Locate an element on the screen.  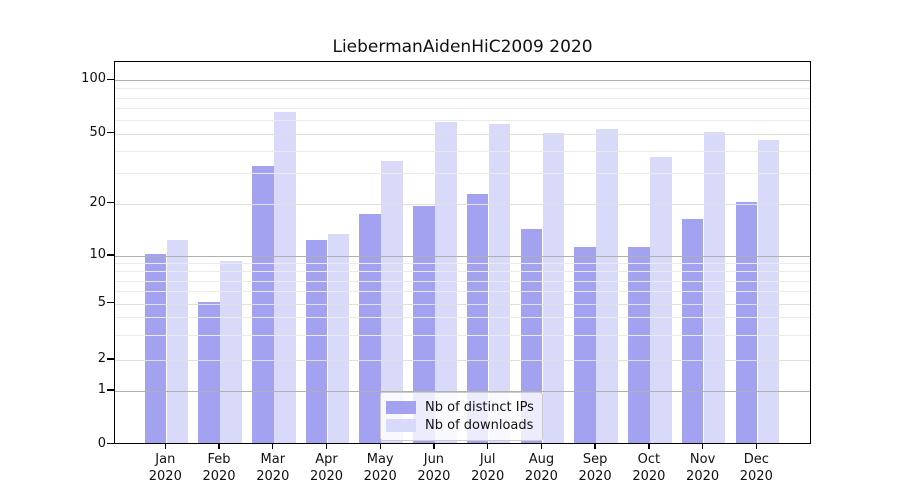
bar-ips-jun is located at coordinates (424, 324).